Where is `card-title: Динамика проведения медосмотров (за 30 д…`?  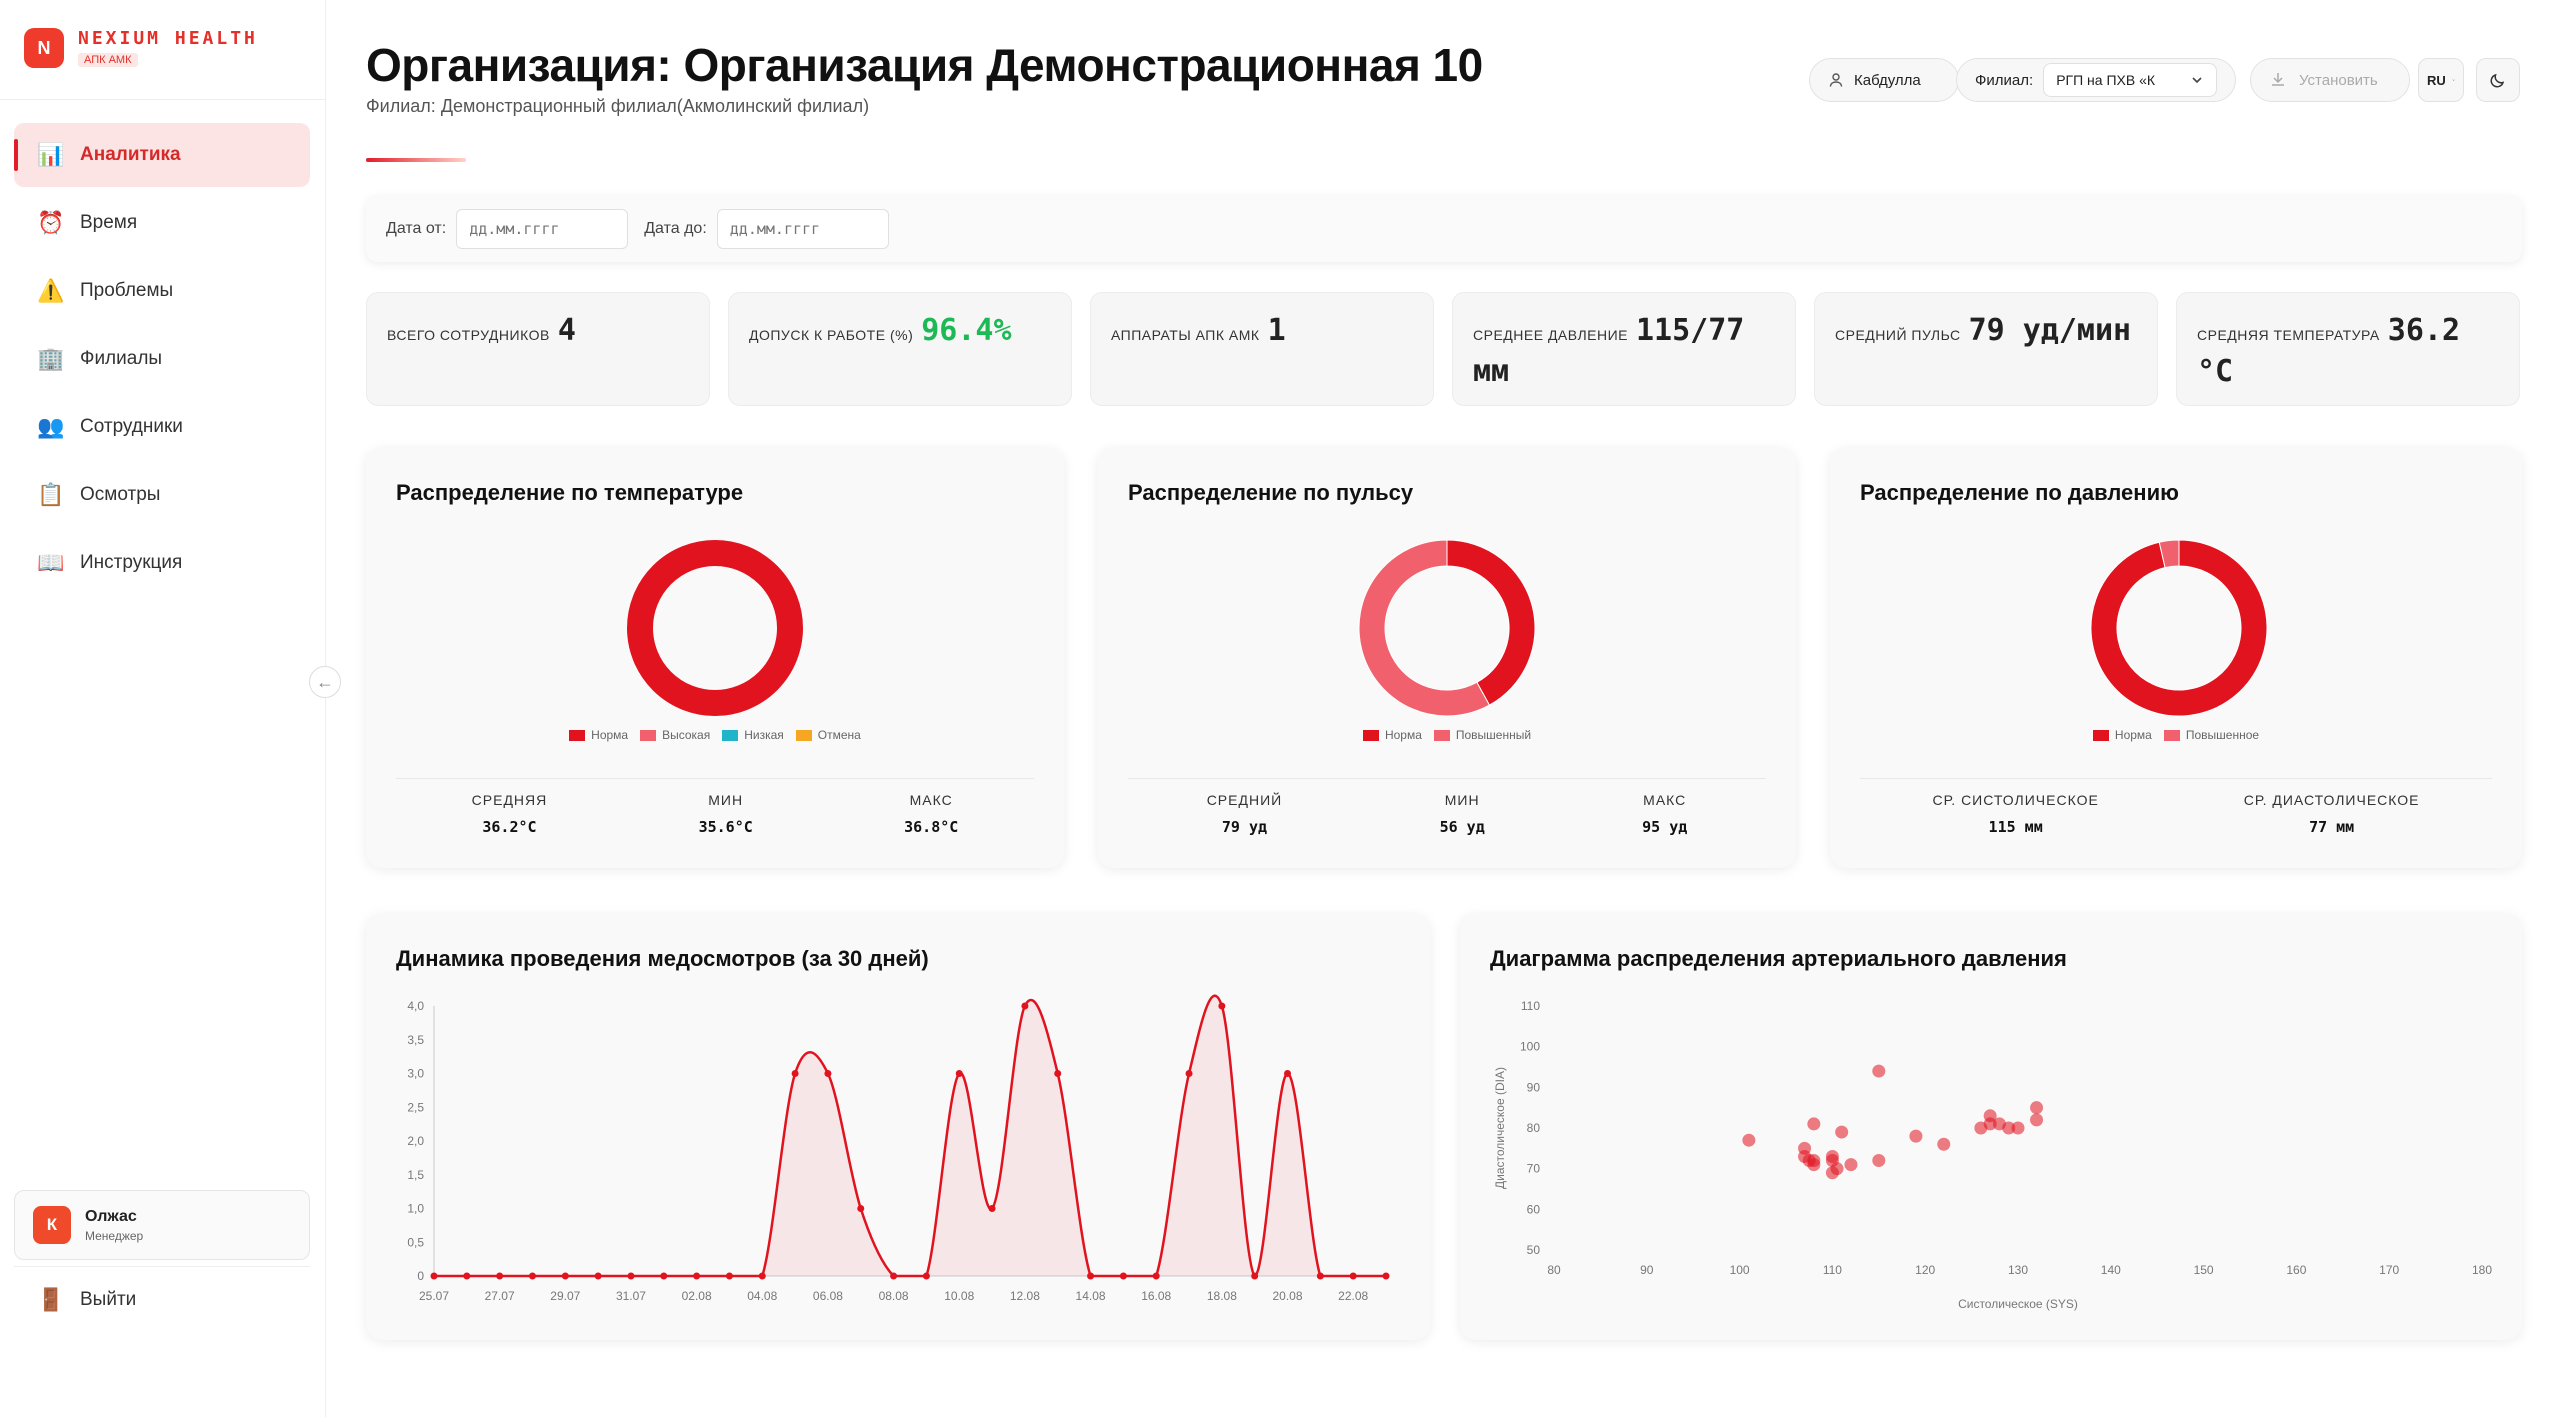 card-title: Динамика проведения медосмотров (за 30 д… is located at coordinates (662, 958).